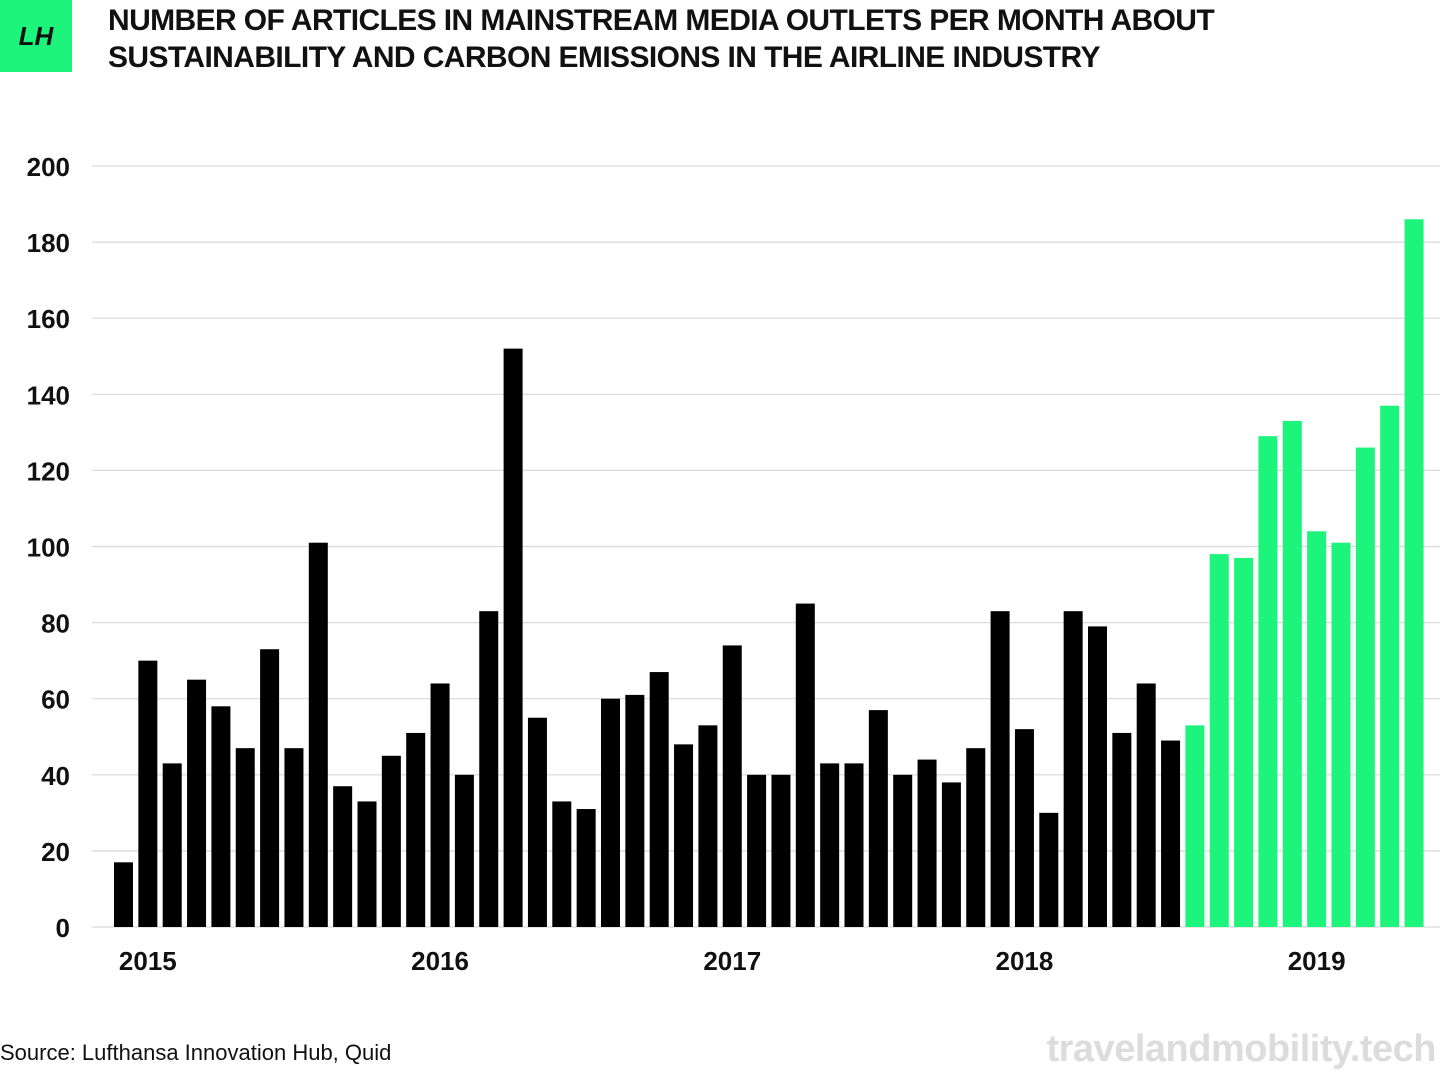 This screenshot has width=1440, height=1079. Describe the element at coordinates (48, 167) in the screenshot. I see `y-tick-label: 200` at that location.